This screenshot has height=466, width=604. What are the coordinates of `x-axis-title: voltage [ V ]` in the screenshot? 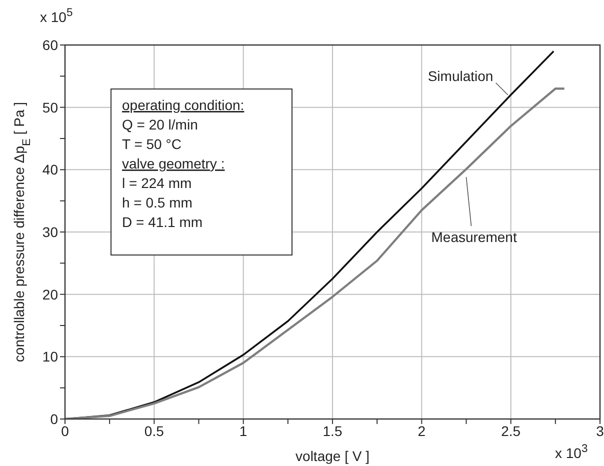 It's located at (333, 456).